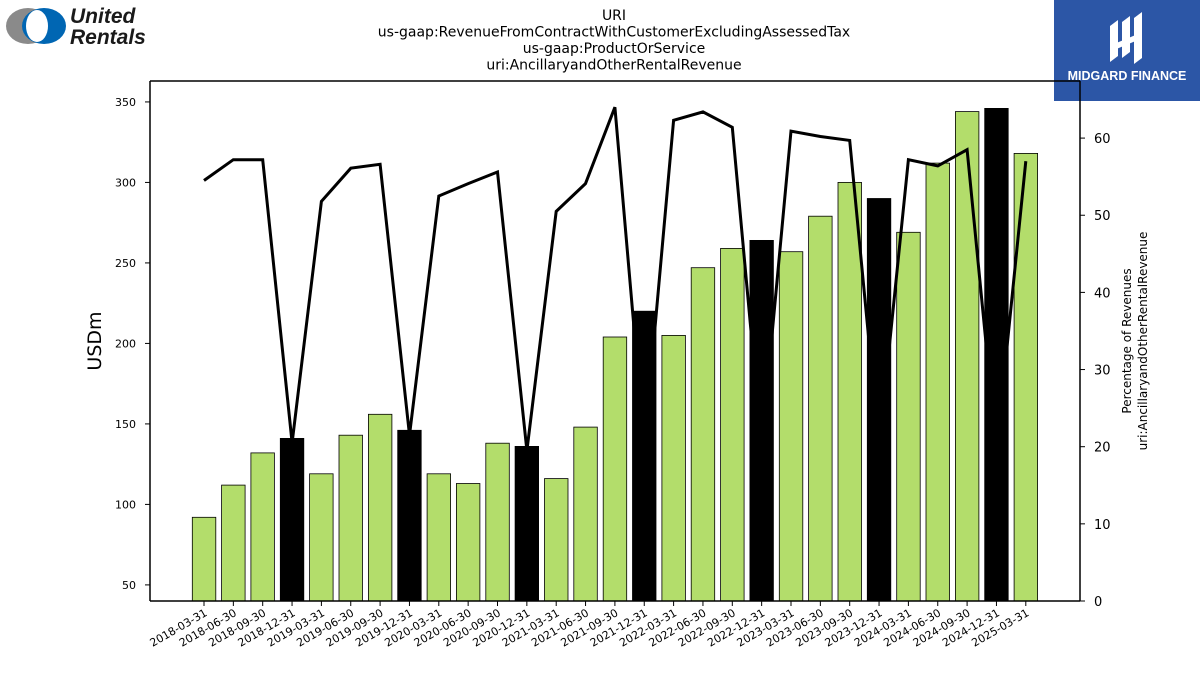  What do you see at coordinates (613, 66) in the screenshot?
I see `title-line-3: uri:AncillaryandOtherRentalRevenue` at bounding box center [613, 66].